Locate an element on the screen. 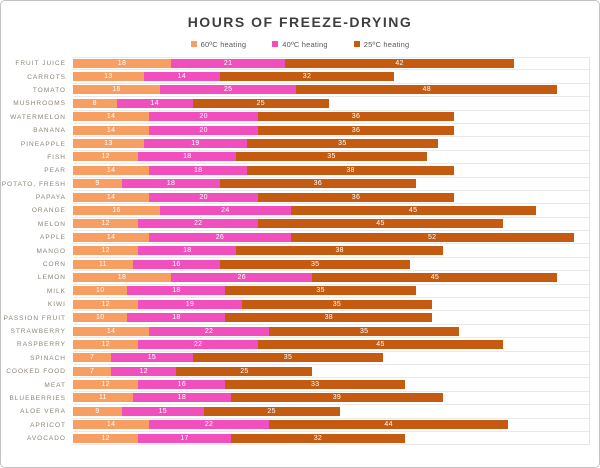 The height and width of the screenshot is (468, 600). chart-row: RASPBERRY 12 22 45 is located at coordinates (295, 345).